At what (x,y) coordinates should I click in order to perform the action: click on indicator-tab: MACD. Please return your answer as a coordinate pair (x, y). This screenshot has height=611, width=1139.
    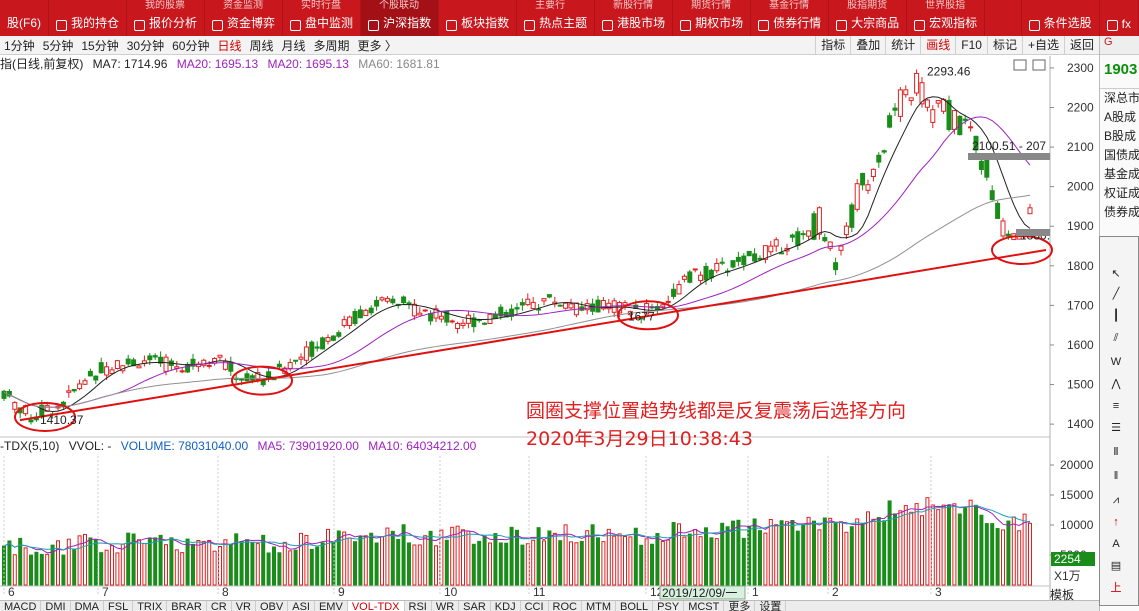
    Looking at the image, I should click on (21, 606).